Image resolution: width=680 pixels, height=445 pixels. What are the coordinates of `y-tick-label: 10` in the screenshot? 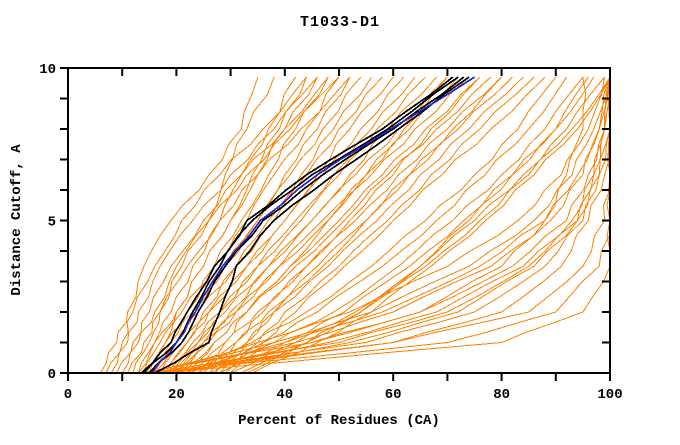 It's located at (47, 70).